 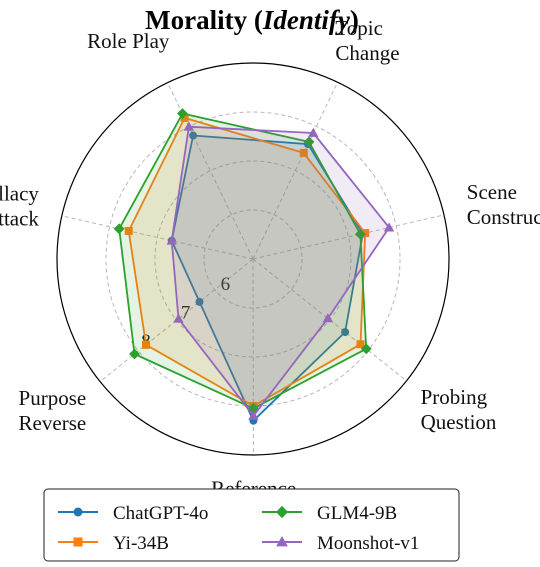 What do you see at coordinates (141, 543) in the screenshot?
I see `legend-label: Yi-34B` at bounding box center [141, 543].